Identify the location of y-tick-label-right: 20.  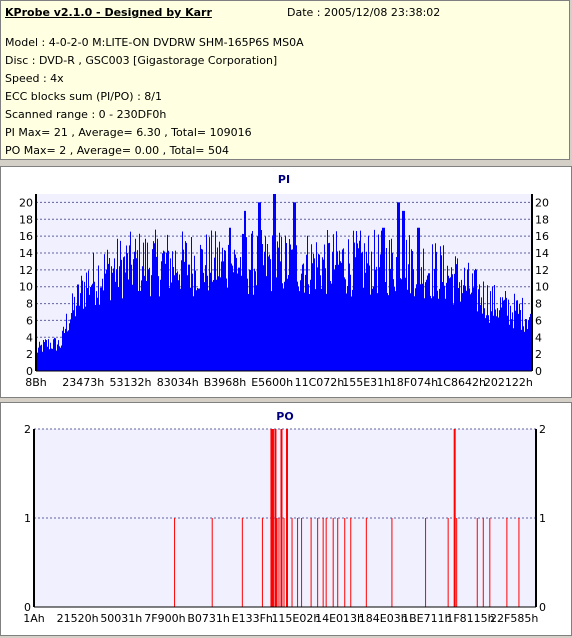
(542, 202).